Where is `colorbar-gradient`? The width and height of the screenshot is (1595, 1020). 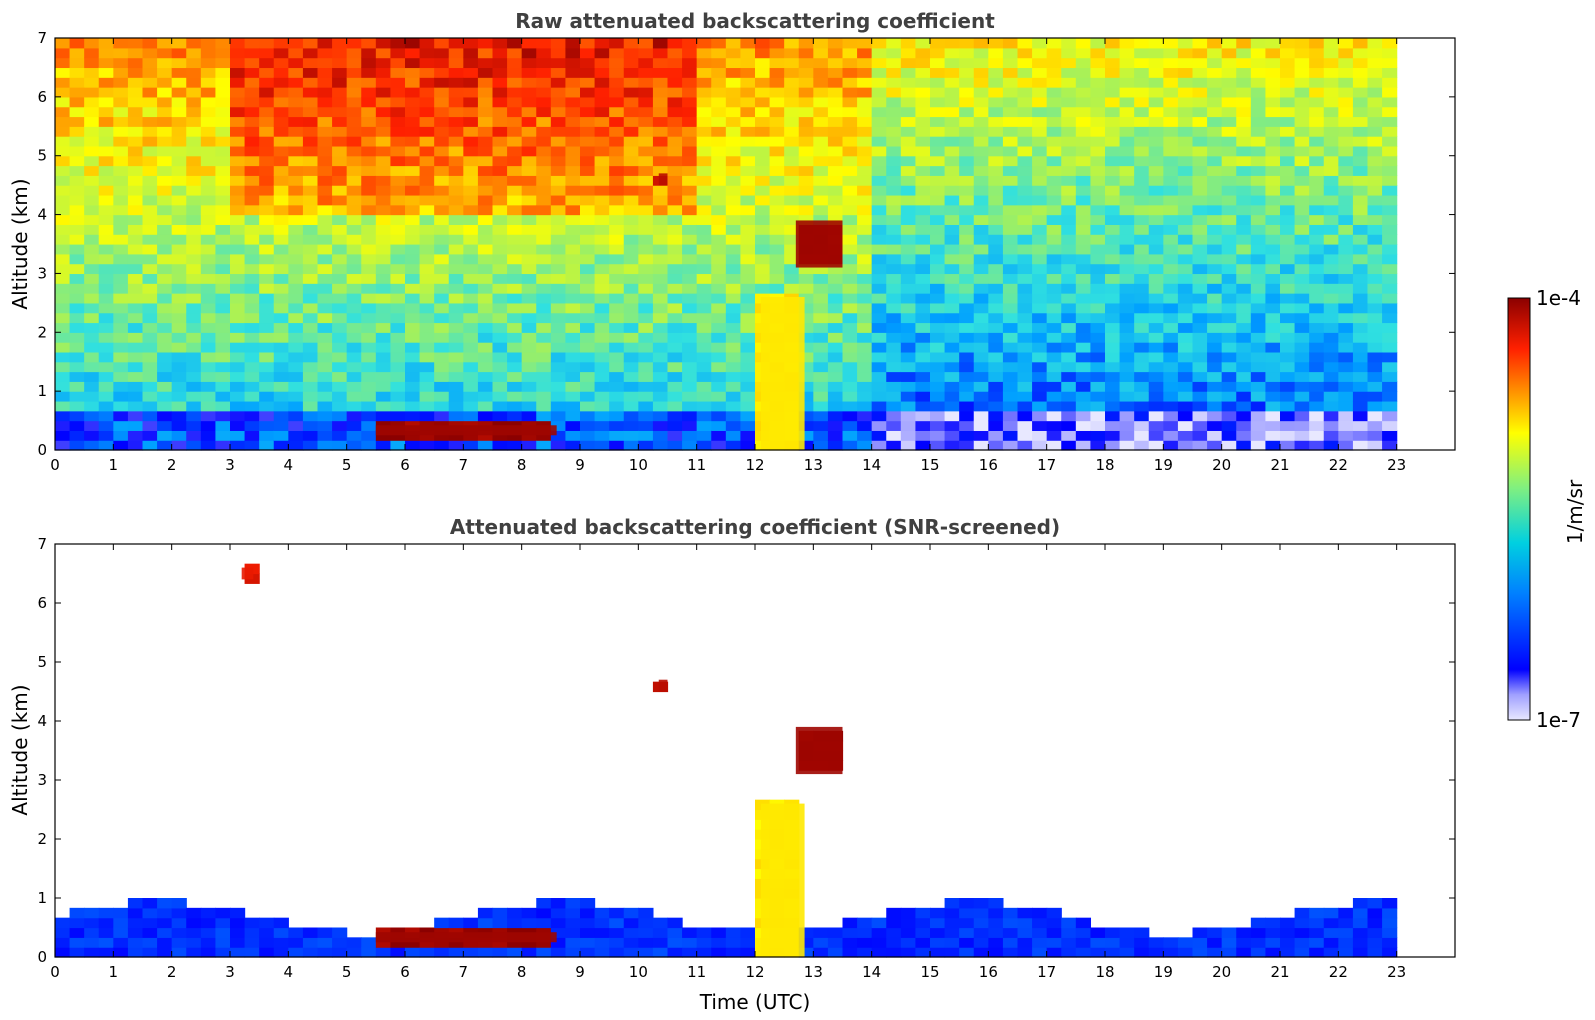 colorbar-gradient is located at coordinates (1519, 509).